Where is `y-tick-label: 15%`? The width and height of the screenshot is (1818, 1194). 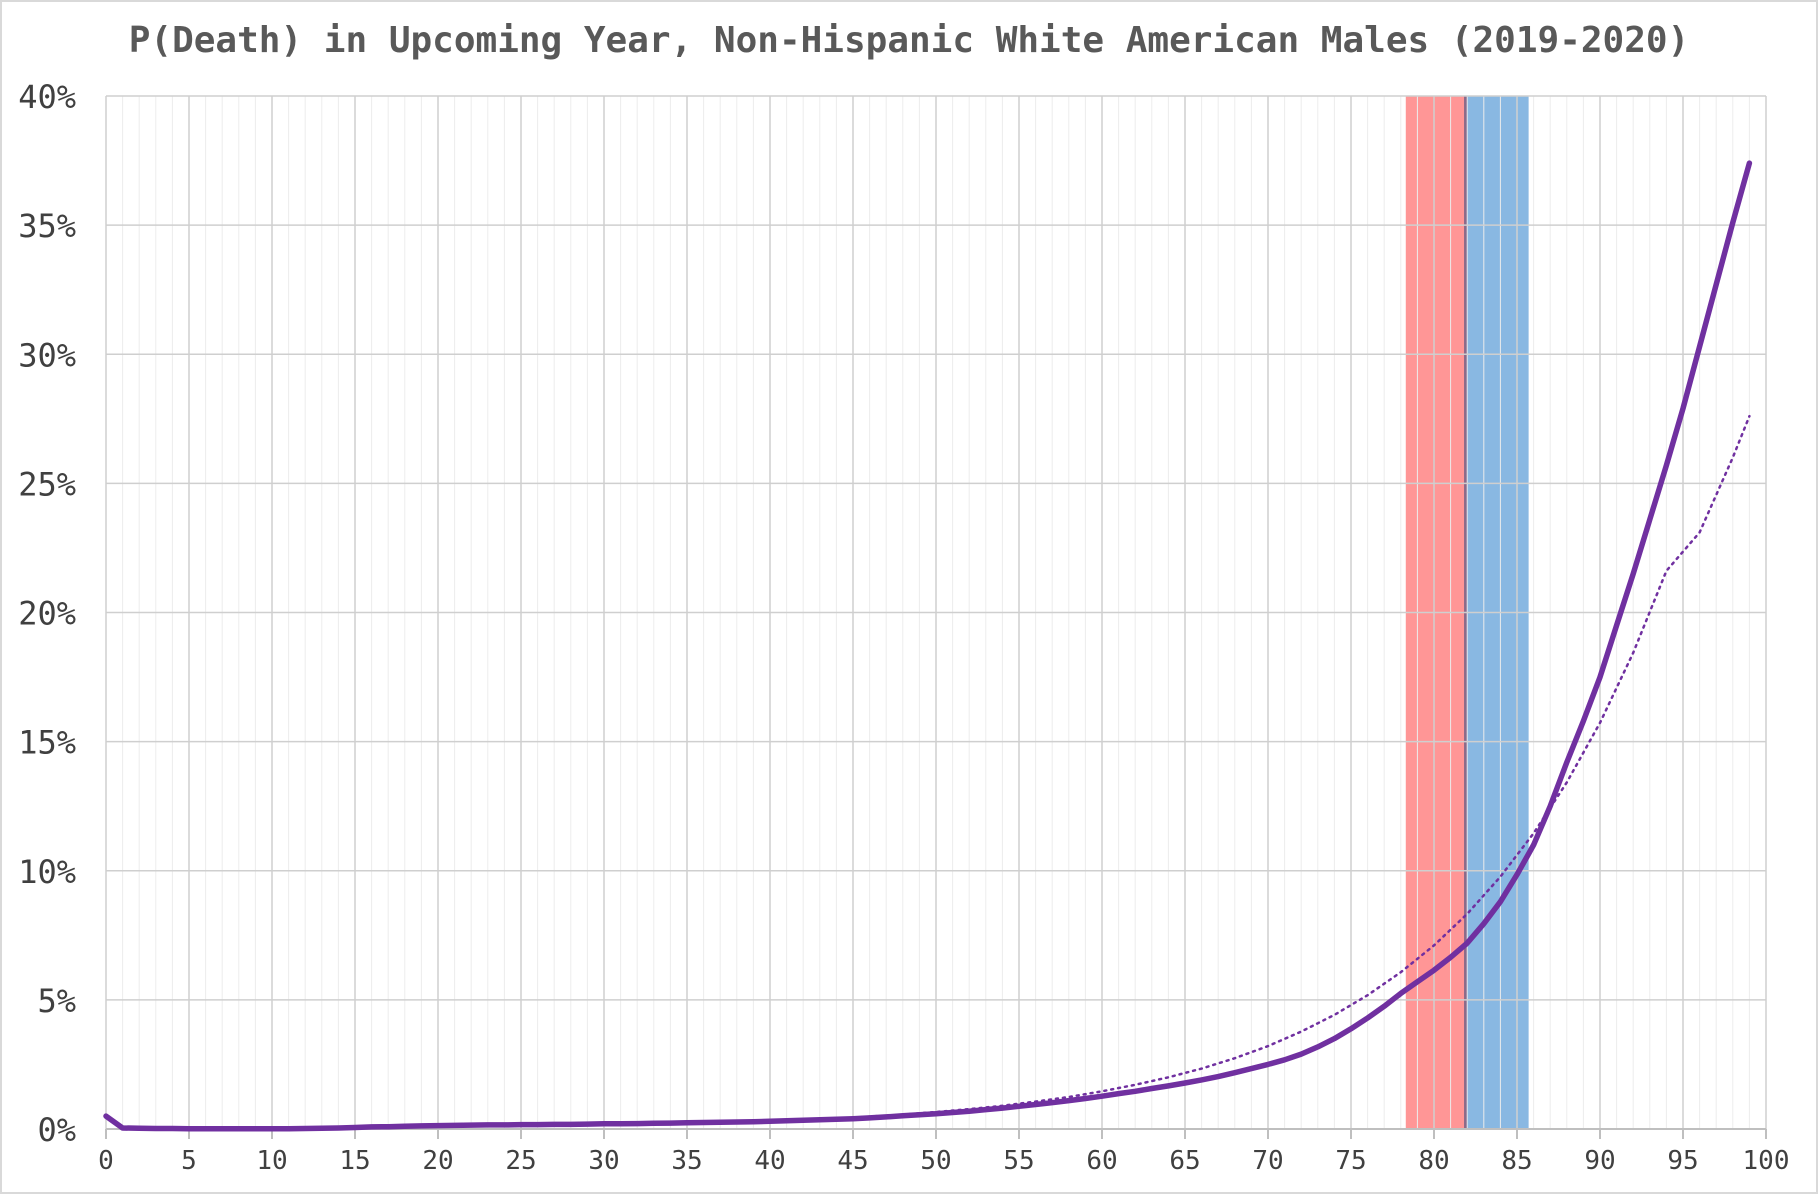
y-tick-label: 15% is located at coordinates (47, 743).